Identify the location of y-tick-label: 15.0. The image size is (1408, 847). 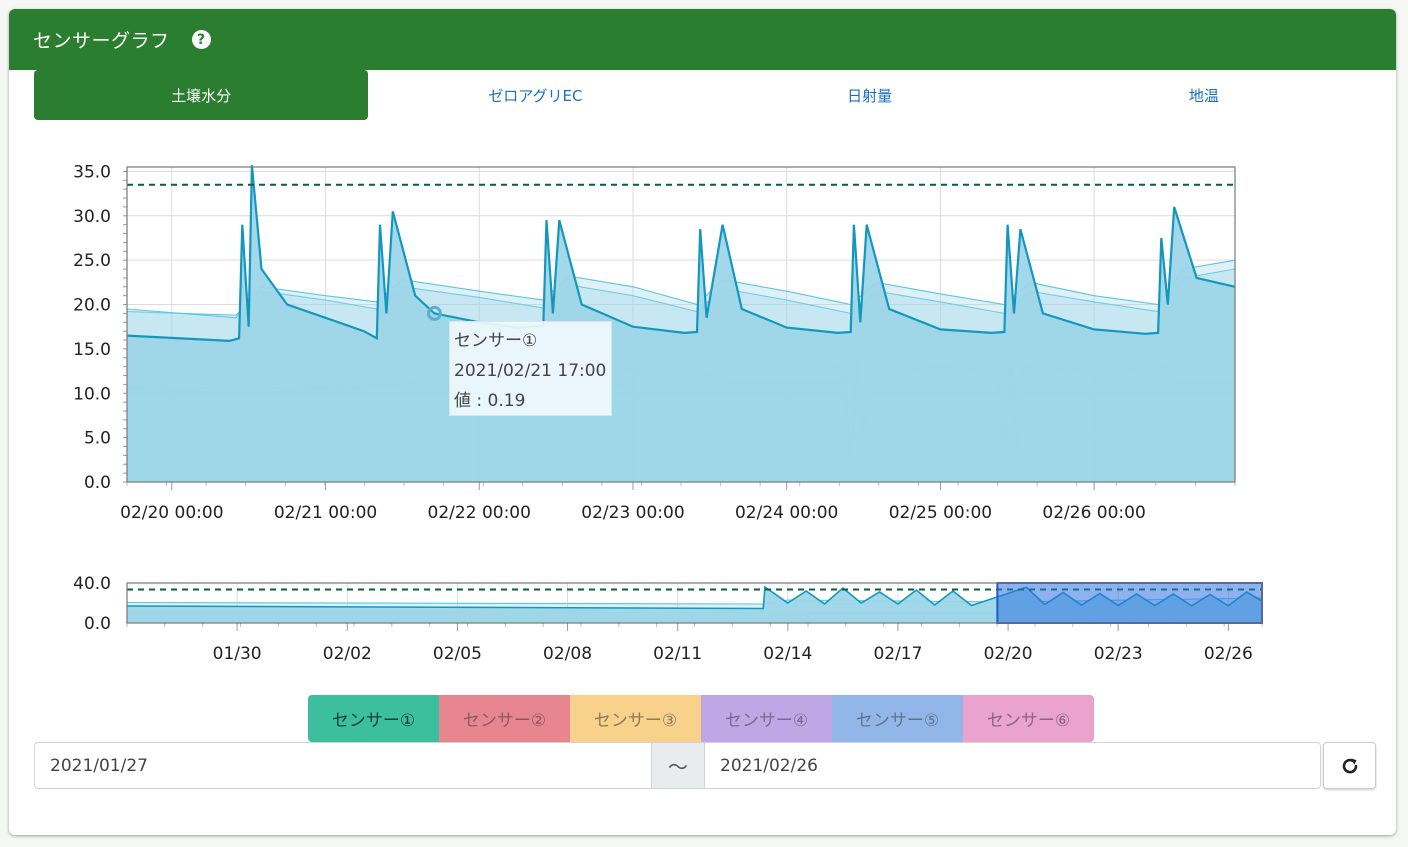
(92, 350).